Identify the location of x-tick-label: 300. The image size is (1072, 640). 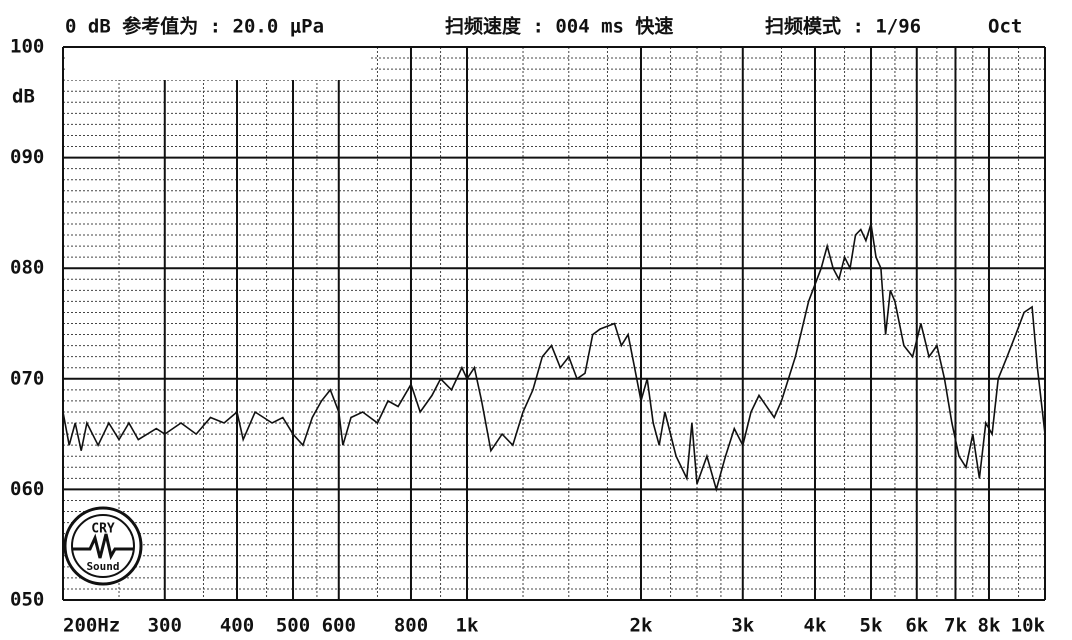
(165, 626).